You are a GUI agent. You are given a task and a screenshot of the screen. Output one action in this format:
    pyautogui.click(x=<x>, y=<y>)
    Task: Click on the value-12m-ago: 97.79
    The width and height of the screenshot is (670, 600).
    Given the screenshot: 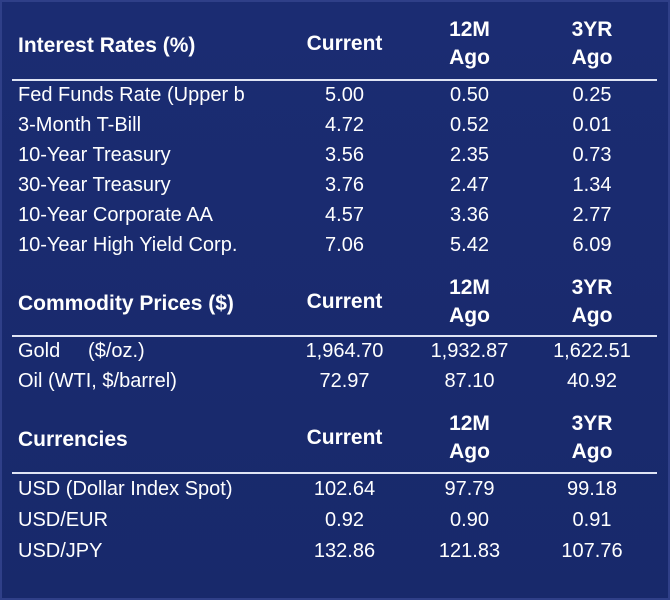 What is the action you would take?
    pyautogui.click(x=469, y=489)
    